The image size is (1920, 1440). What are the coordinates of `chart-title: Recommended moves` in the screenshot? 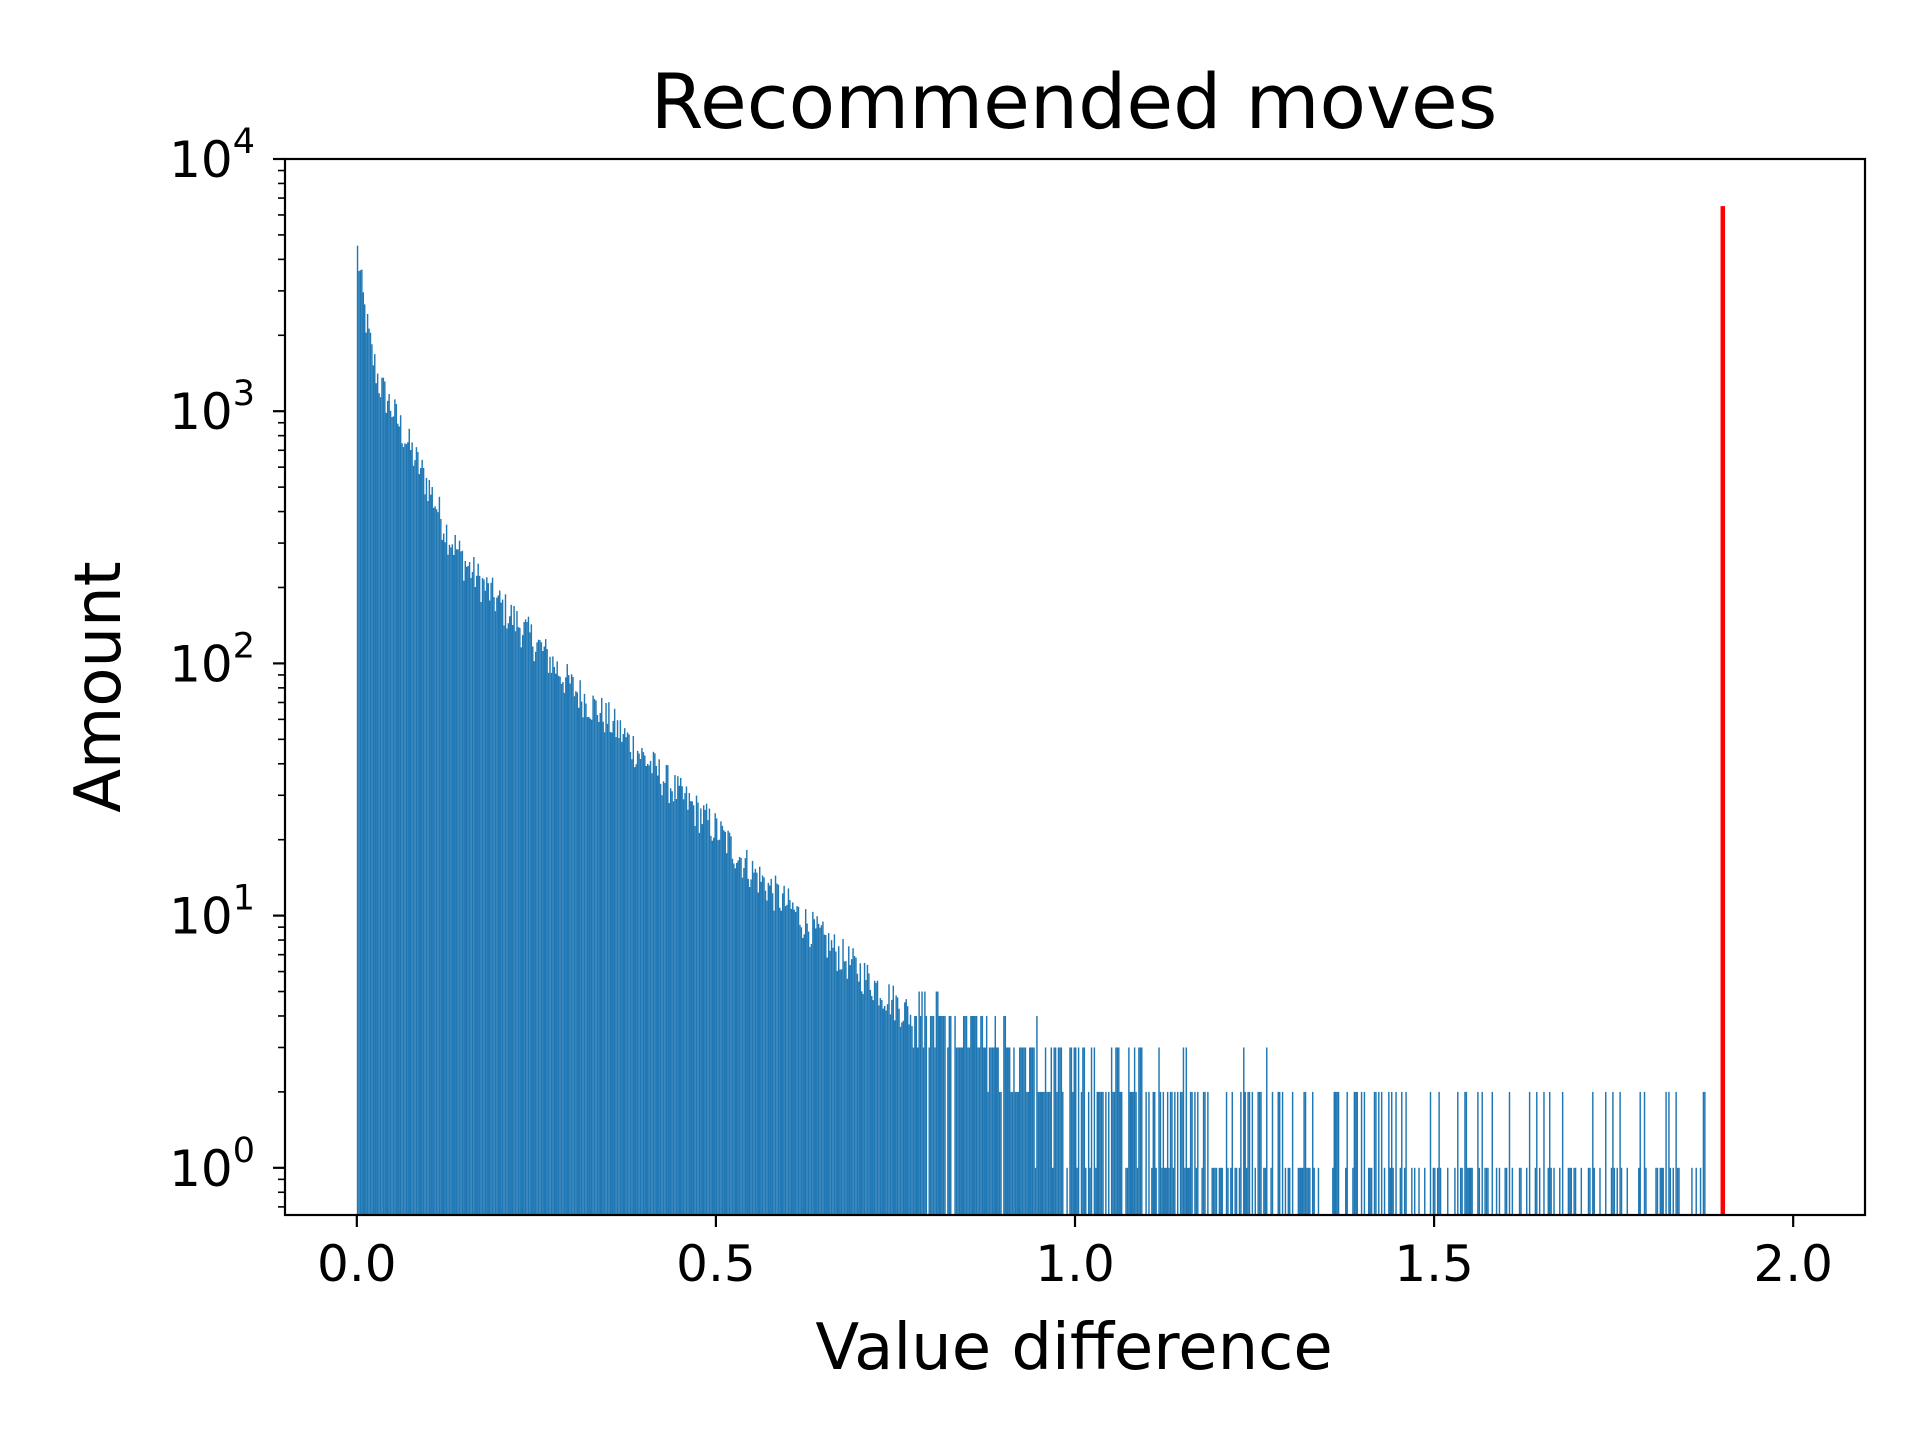 It's located at (1074, 101).